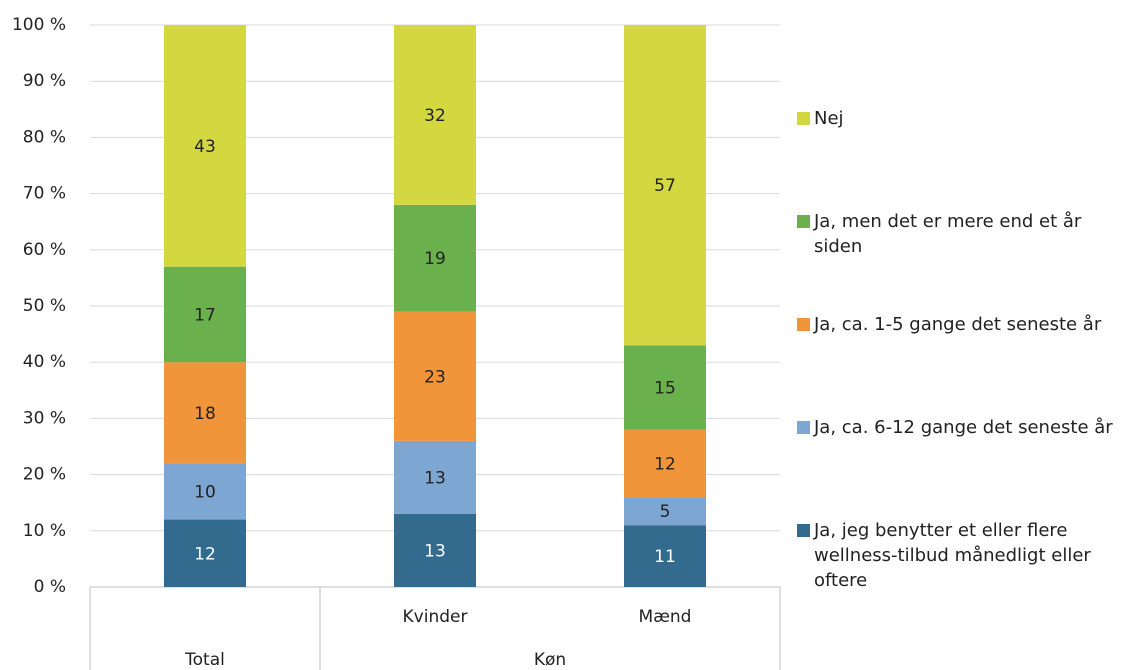  What do you see at coordinates (665, 617) in the screenshot?
I see `x-tick-label: Mænd` at bounding box center [665, 617].